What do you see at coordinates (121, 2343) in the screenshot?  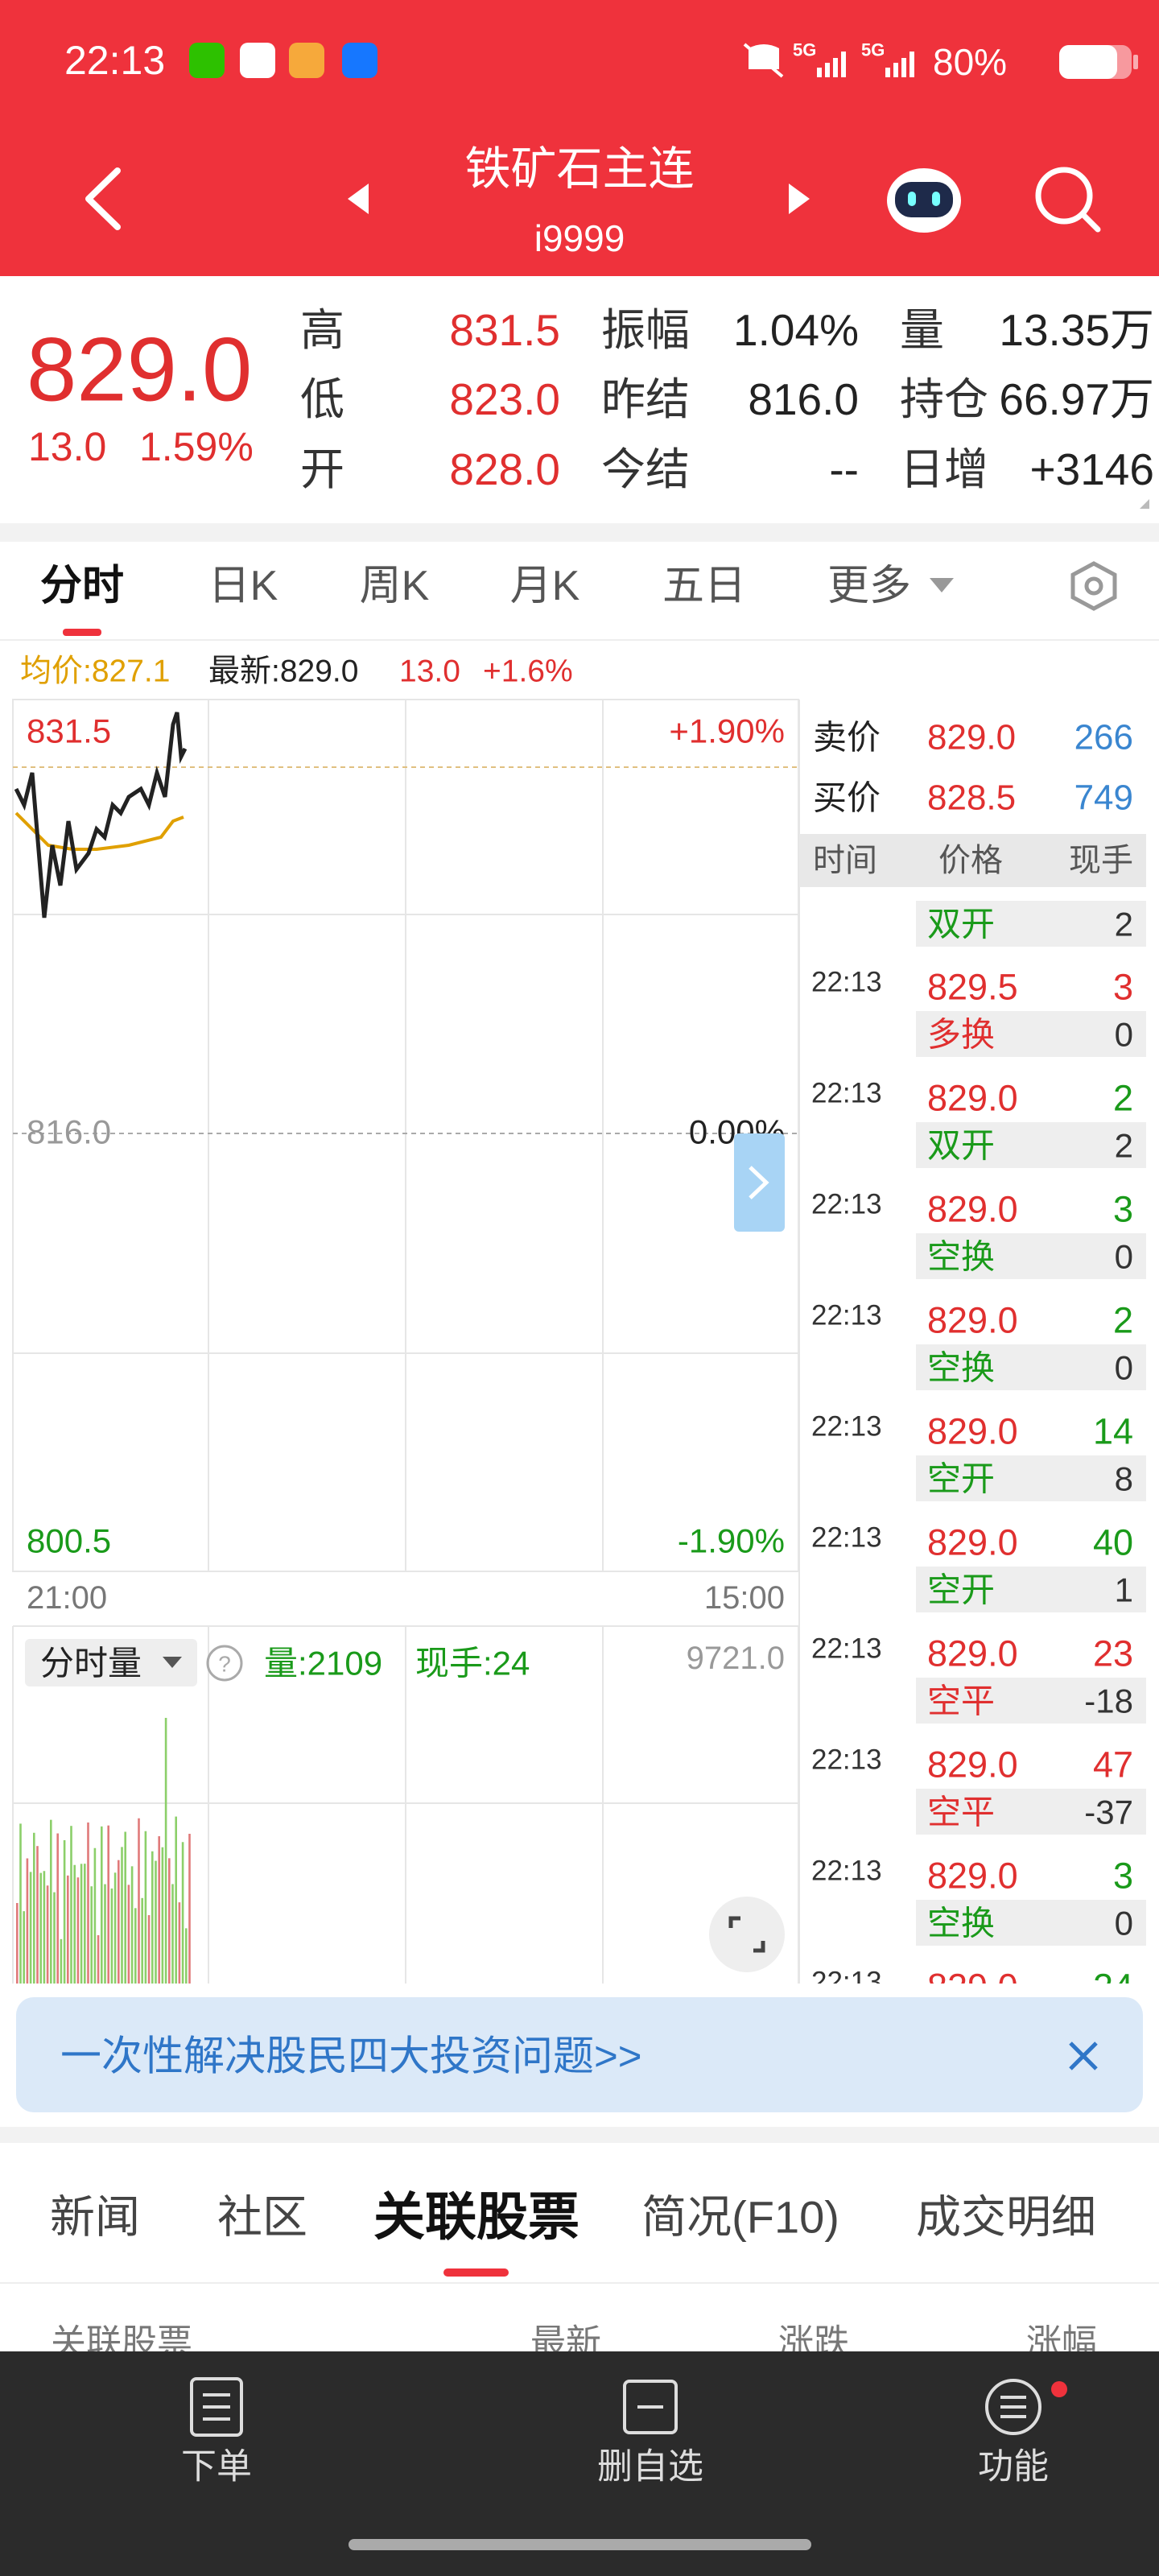 I see `column-header: 关联股票` at bounding box center [121, 2343].